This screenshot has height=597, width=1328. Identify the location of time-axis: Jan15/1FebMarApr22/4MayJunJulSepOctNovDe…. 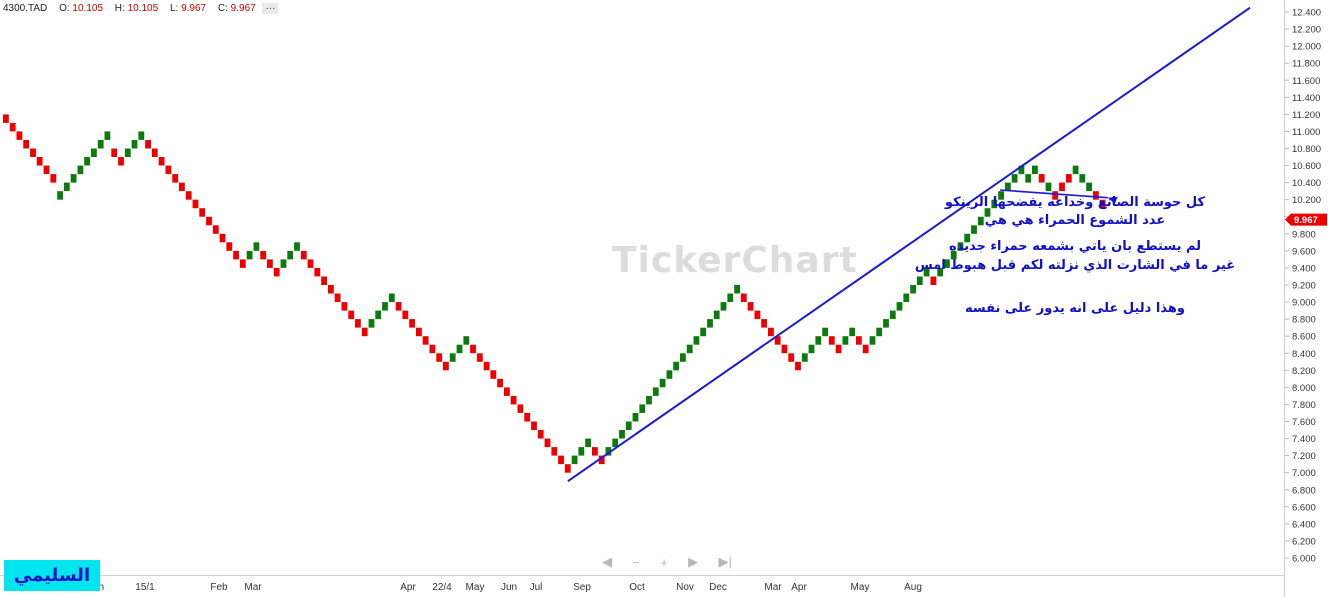
(505, 587).